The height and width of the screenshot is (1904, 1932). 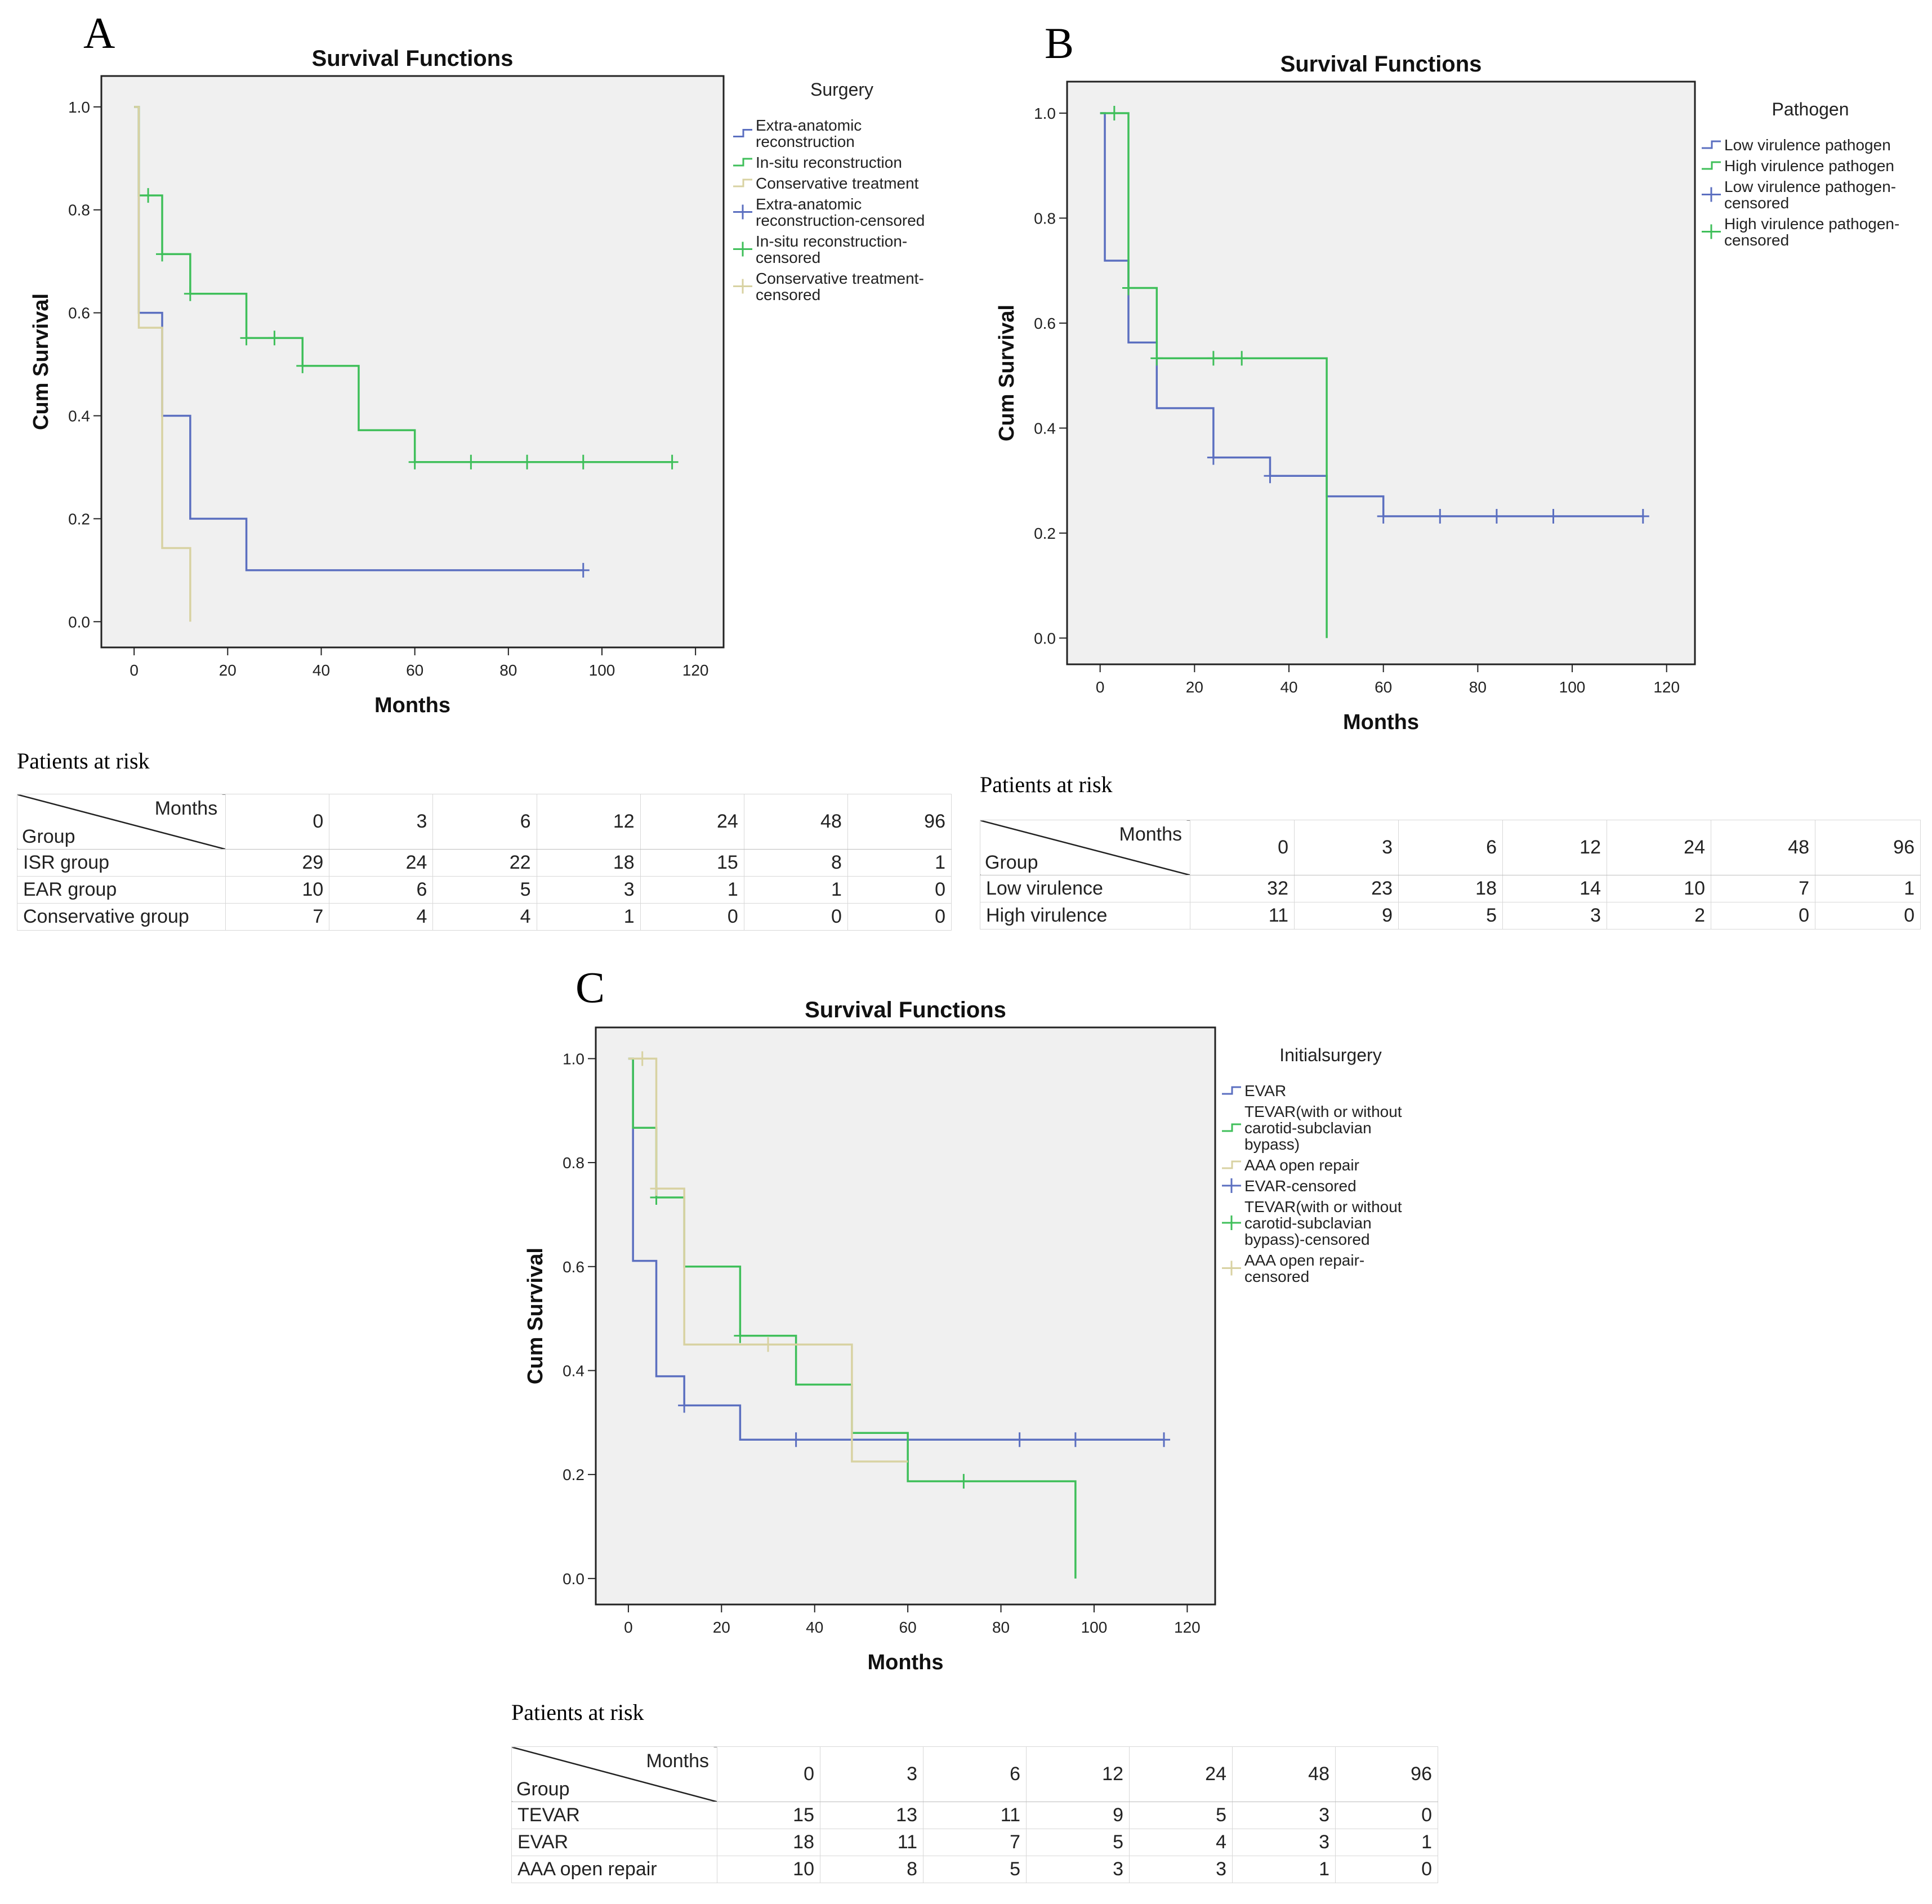 What do you see at coordinates (121, 917) in the screenshot?
I see `group-cell: Conservative group` at bounding box center [121, 917].